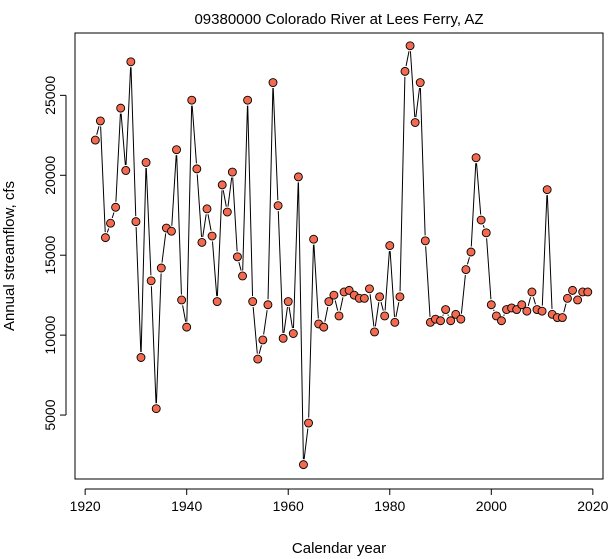 This screenshot has width=613, height=559. What do you see at coordinates (389, 506) in the screenshot?
I see `x-tick-label: 1980` at bounding box center [389, 506].